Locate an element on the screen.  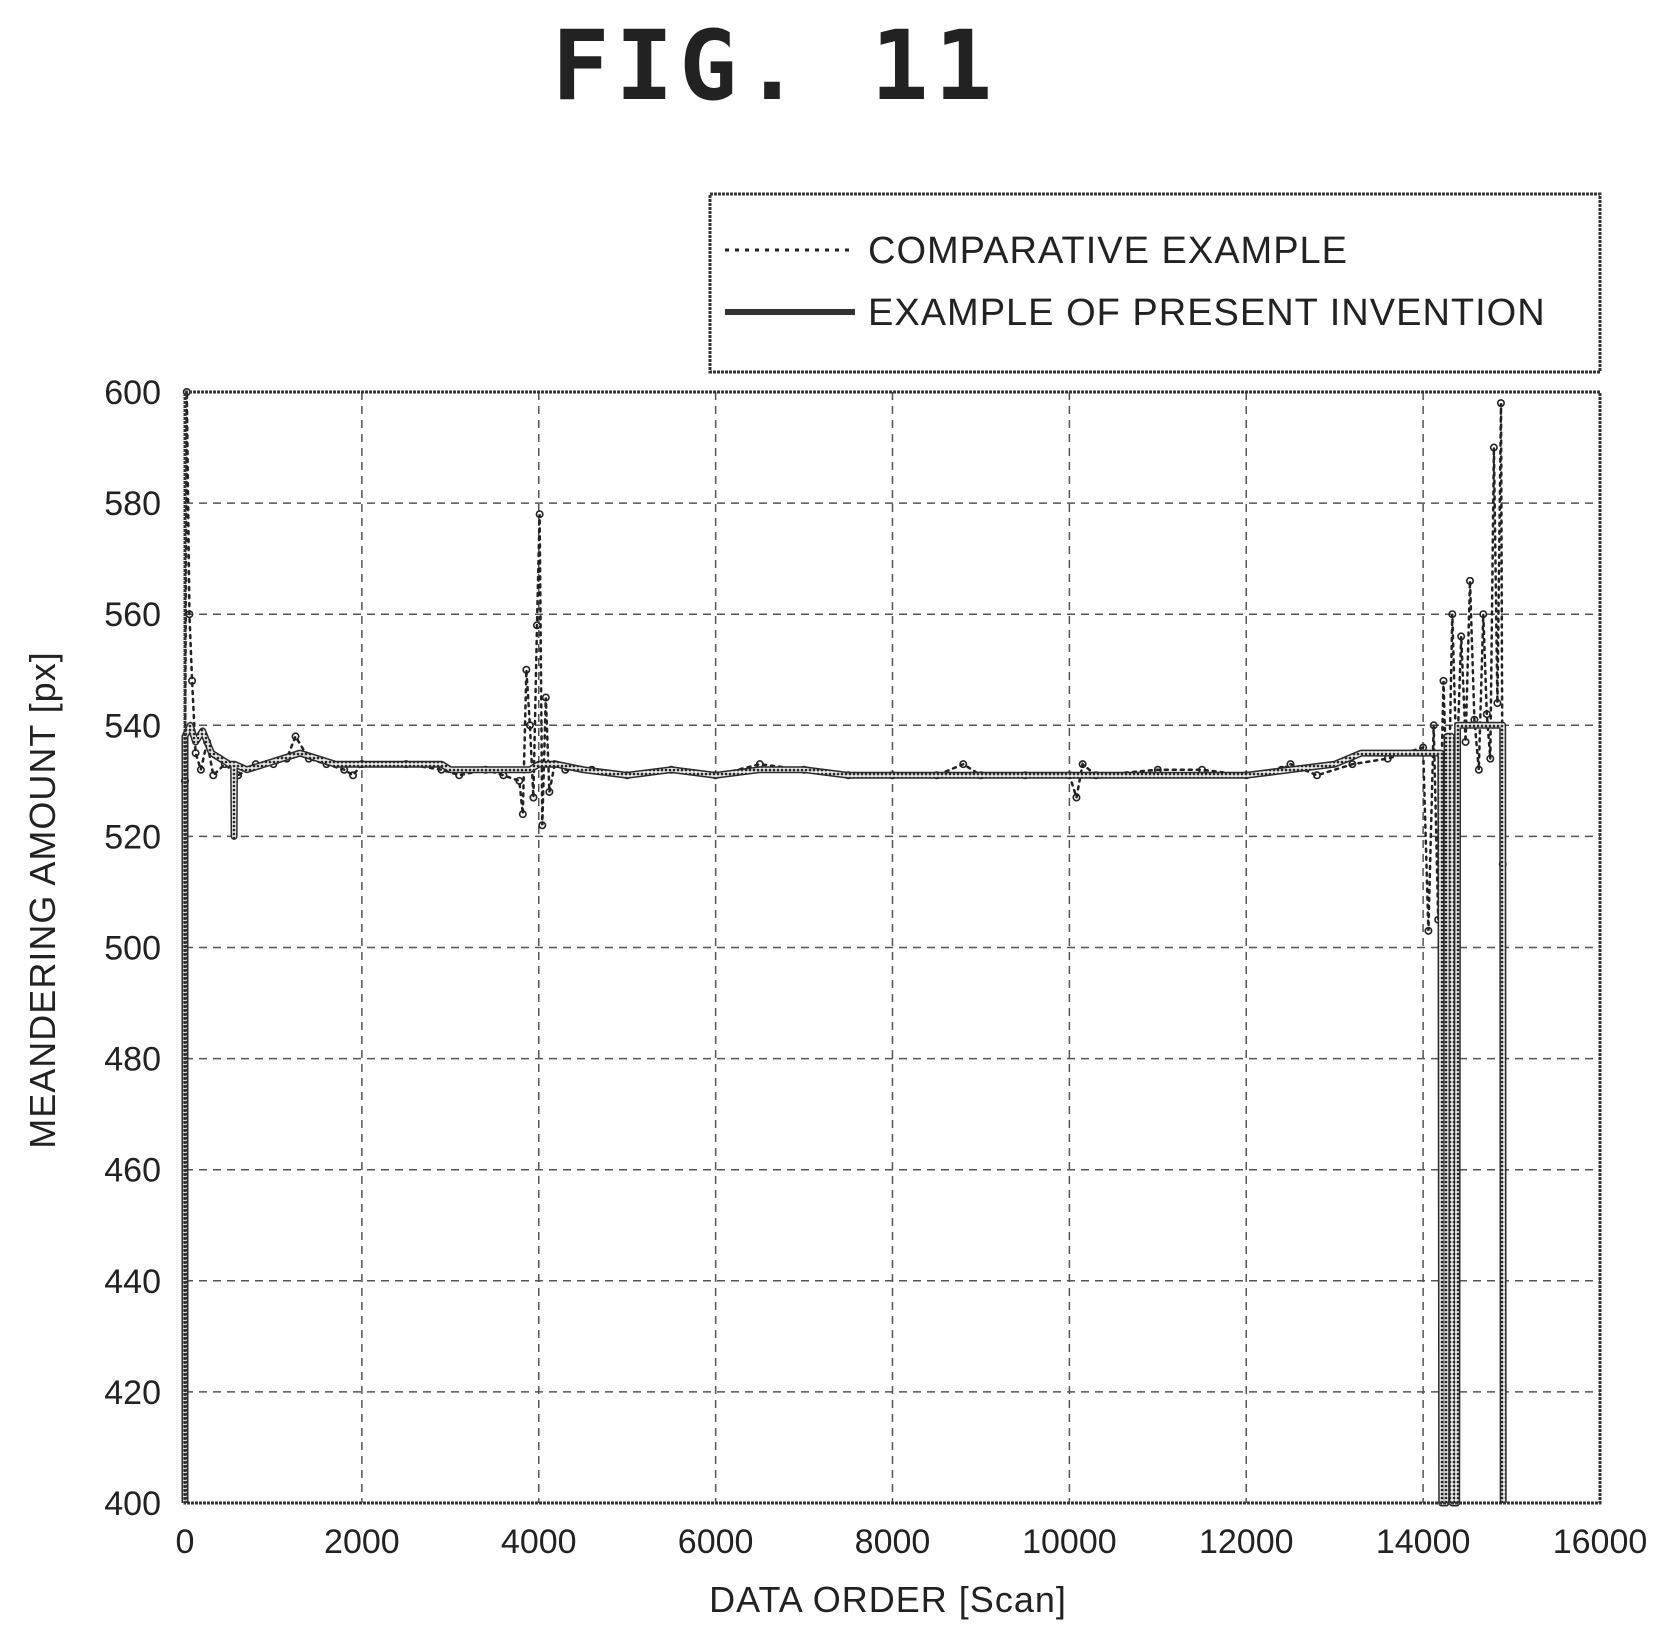
y-tick-labels: 400 420 440 460 480 500 520 540 560 580 600 is located at coordinates (132, 948).